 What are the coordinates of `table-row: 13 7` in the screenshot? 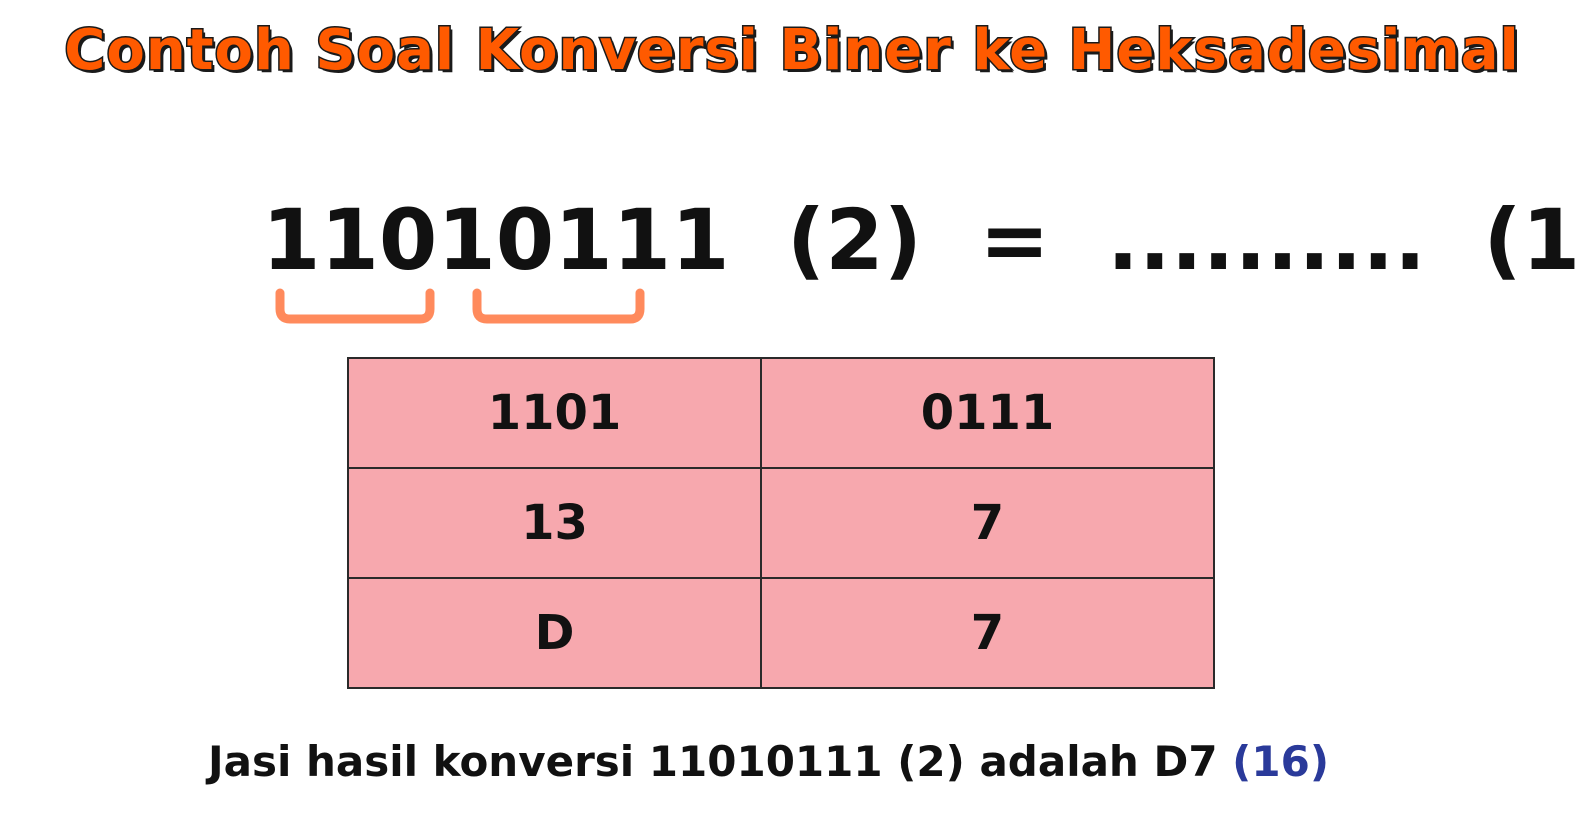 It's located at (781, 523).